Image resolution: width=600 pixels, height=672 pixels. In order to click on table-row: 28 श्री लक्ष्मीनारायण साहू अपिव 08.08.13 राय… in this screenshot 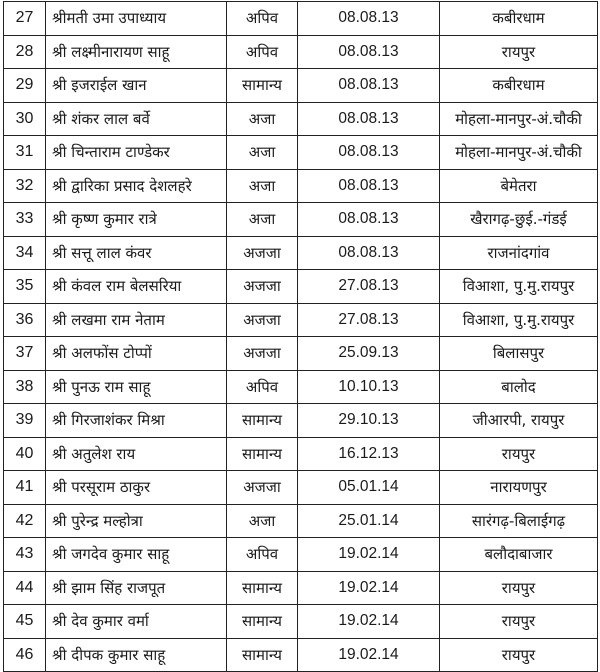, I will do `click(300, 51)`.